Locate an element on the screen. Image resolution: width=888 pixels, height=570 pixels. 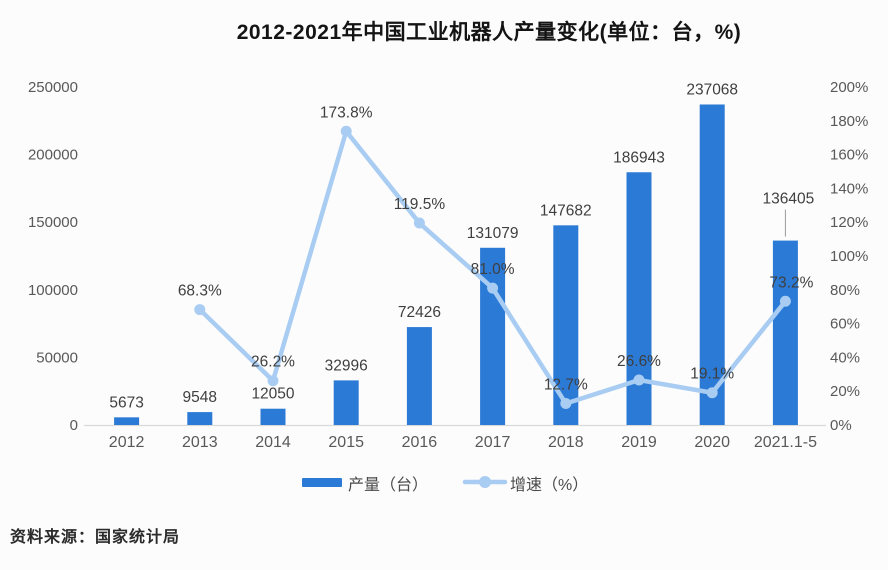
legend-label-growth: 增速（%） is located at coordinates (549, 485).